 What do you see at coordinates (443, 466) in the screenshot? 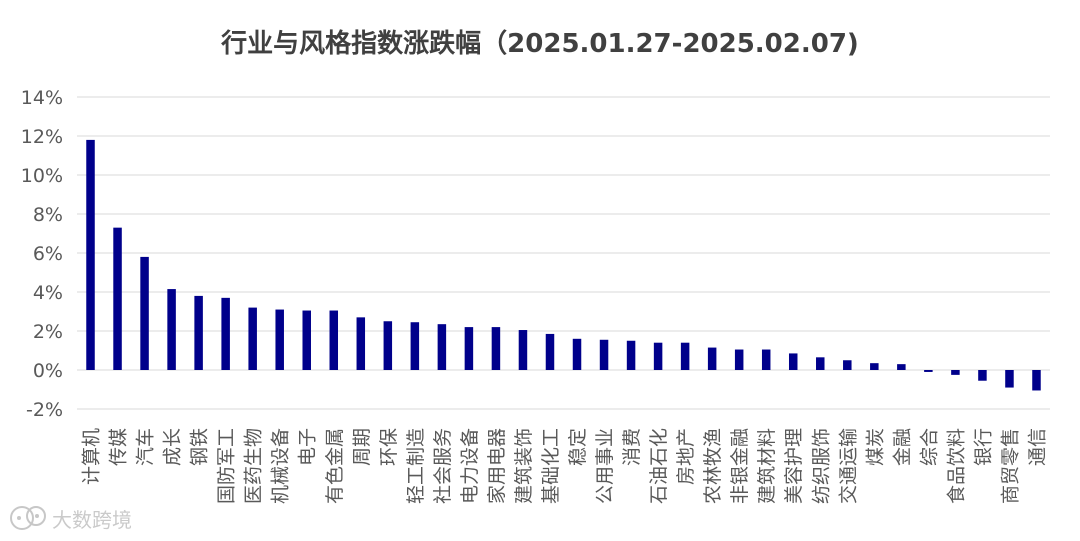
I see `svg-text: 社会服务` at bounding box center [443, 466].